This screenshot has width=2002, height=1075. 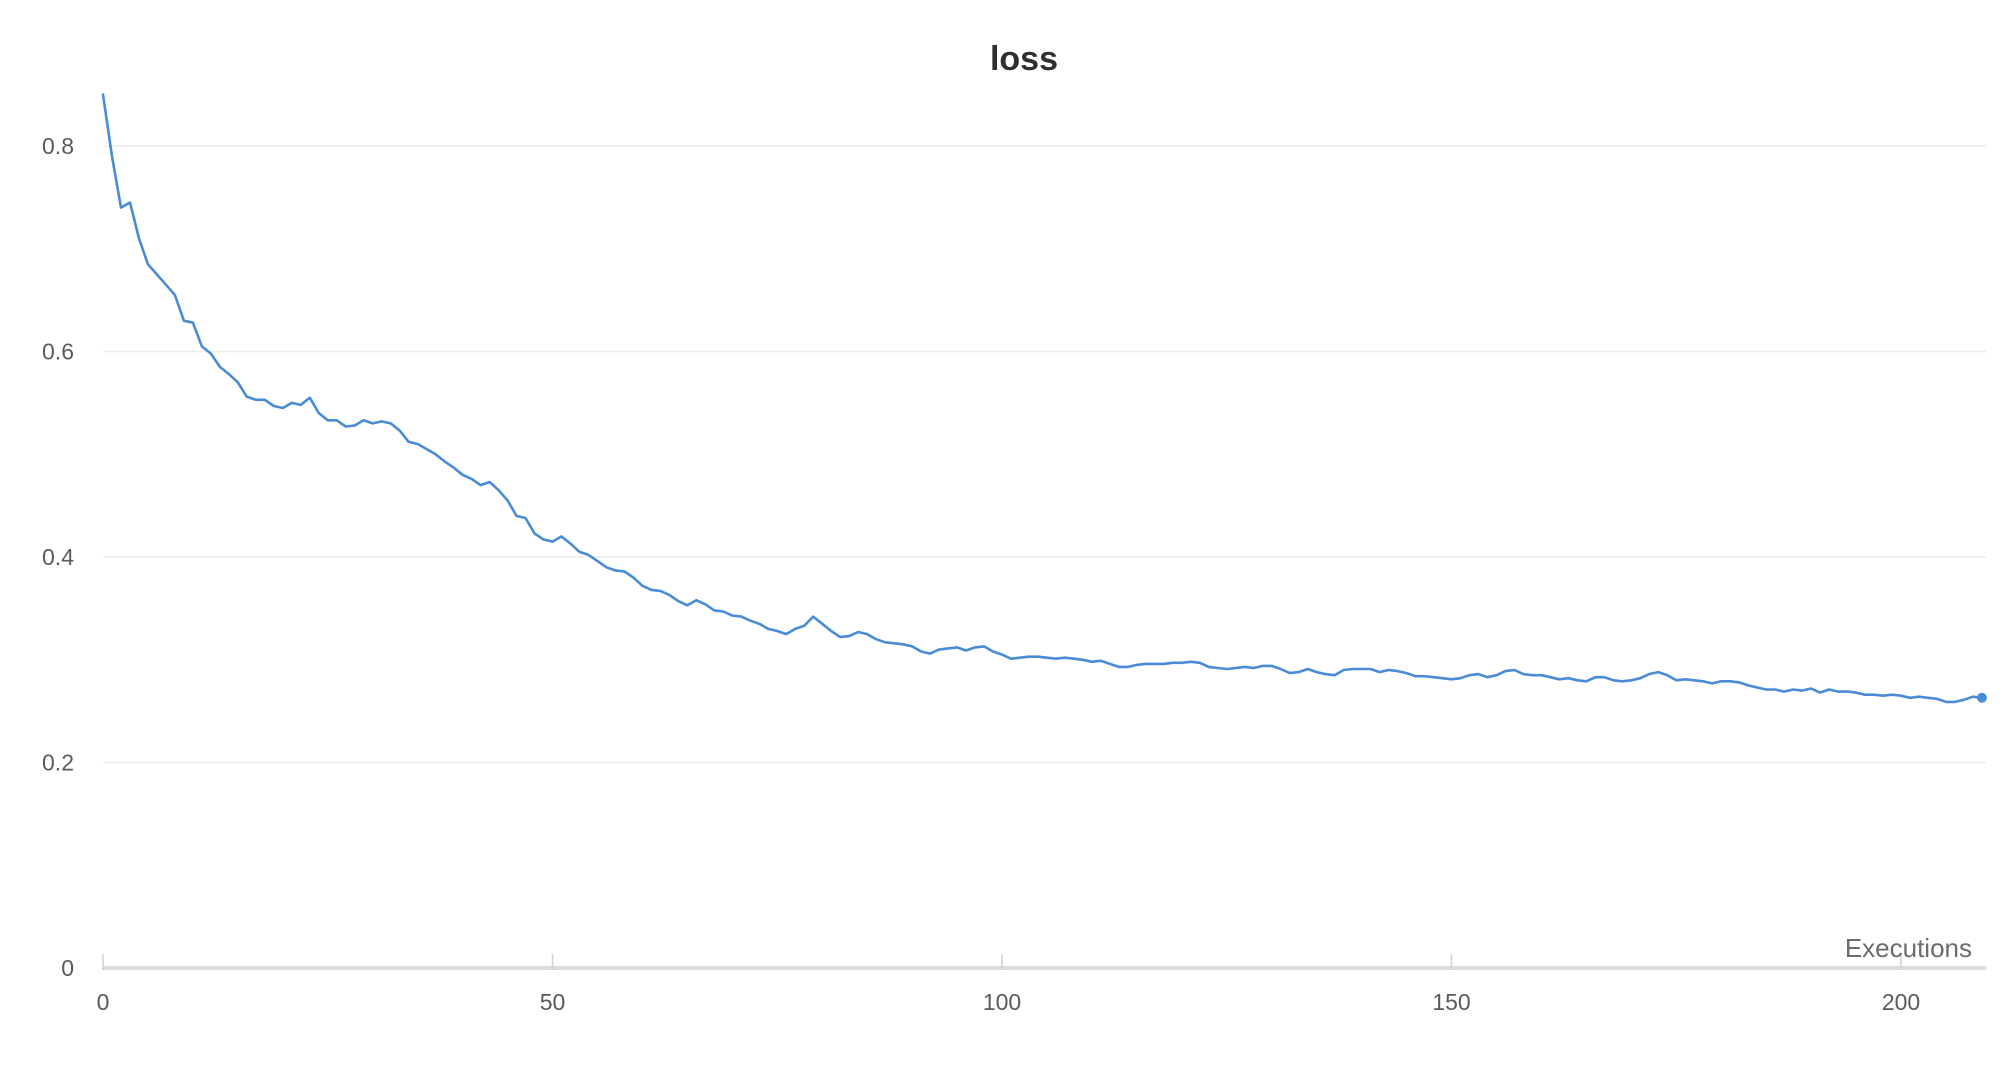 What do you see at coordinates (1981, 697) in the screenshot?
I see `series-end-point` at bounding box center [1981, 697].